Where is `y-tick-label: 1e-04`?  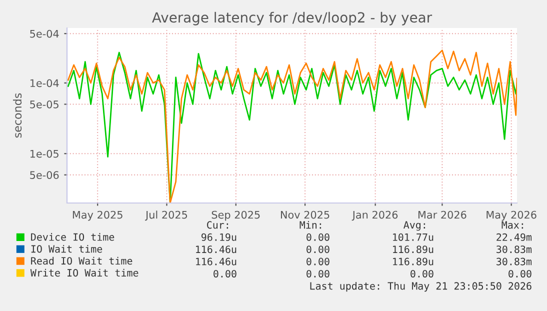
y-tick-label: 1e-04 is located at coordinates (44, 83).